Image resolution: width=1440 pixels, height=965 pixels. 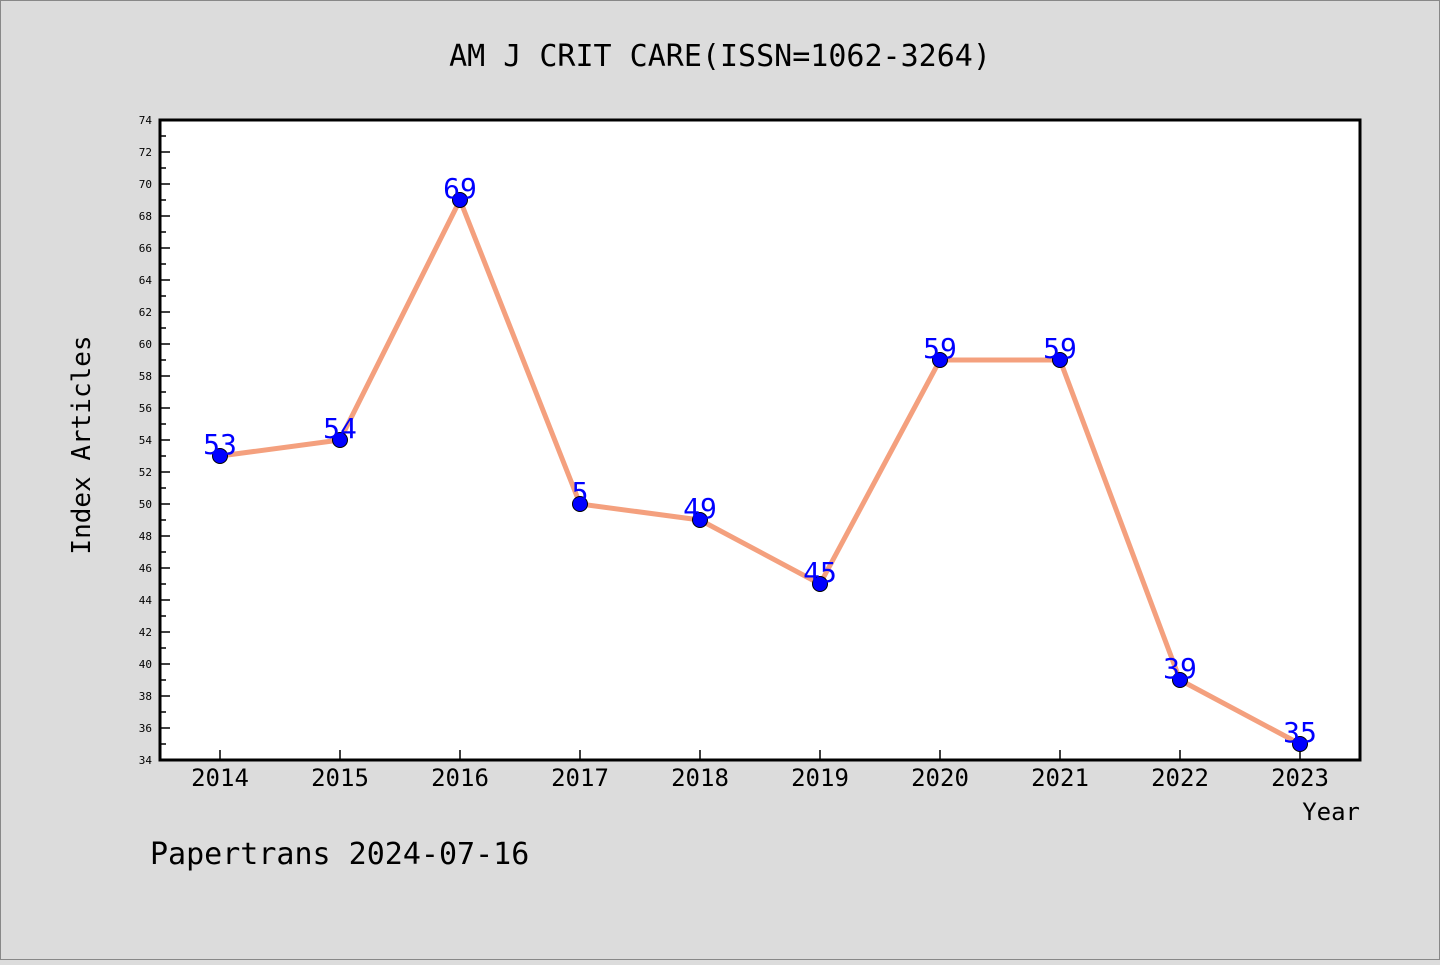 What do you see at coordinates (145, 664) in the screenshot?
I see `y-tick-label: 40` at bounding box center [145, 664].